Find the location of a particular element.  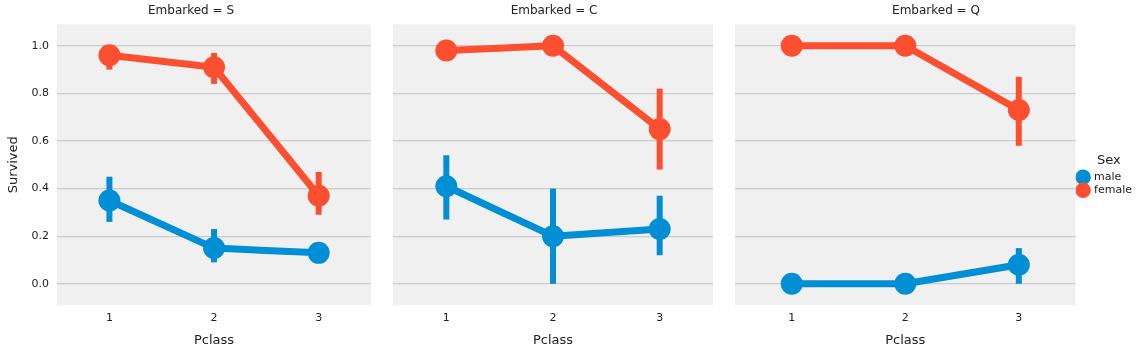

y-tick-label: 0.0 is located at coordinates (40, 283).